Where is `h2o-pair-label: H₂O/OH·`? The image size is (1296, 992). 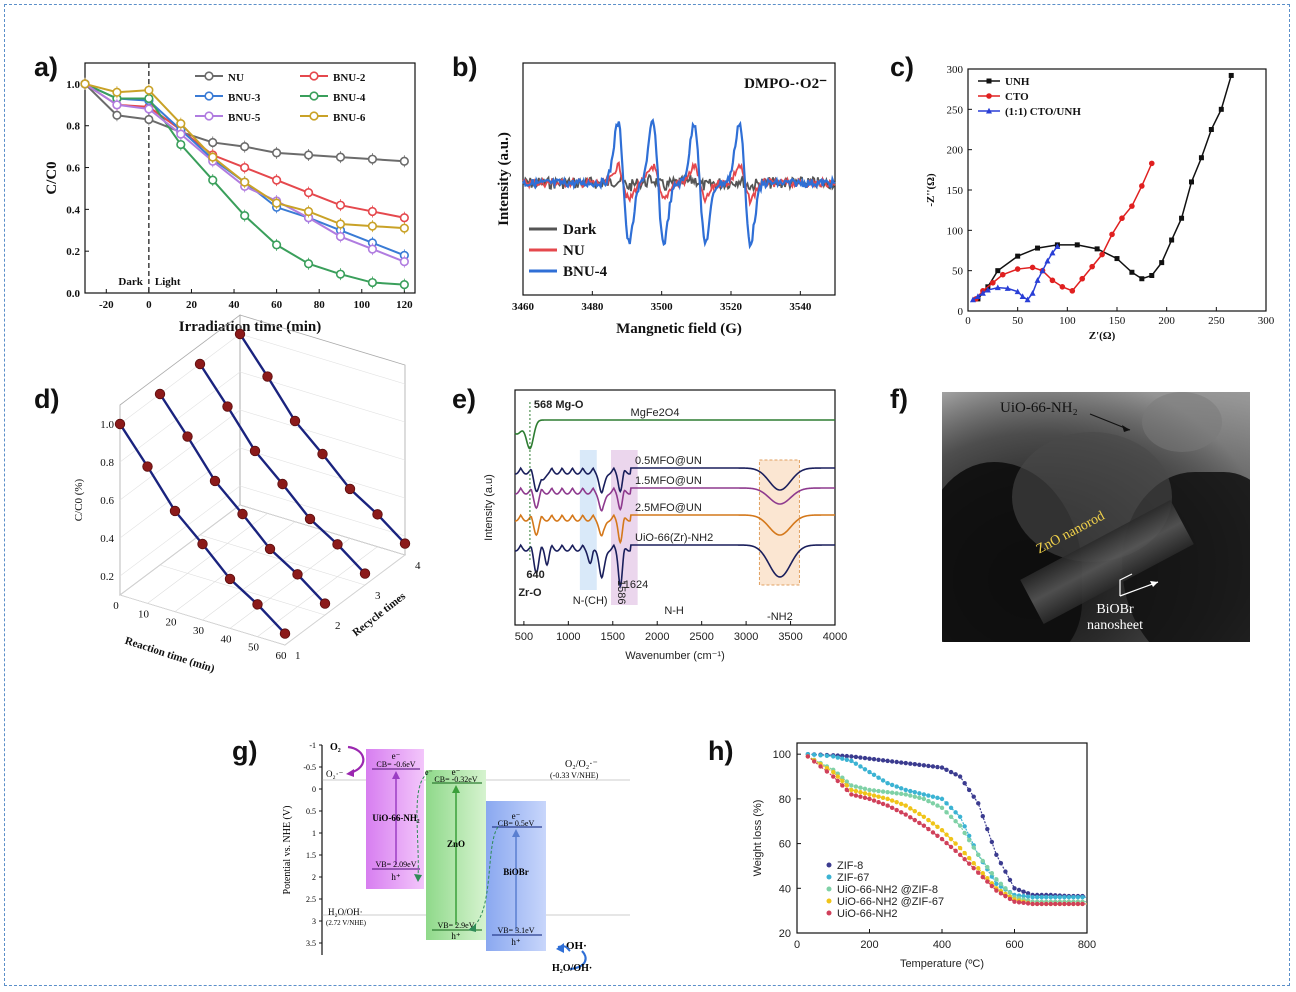 h2o-pair-label: H₂O/OH· is located at coordinates (345, 912).